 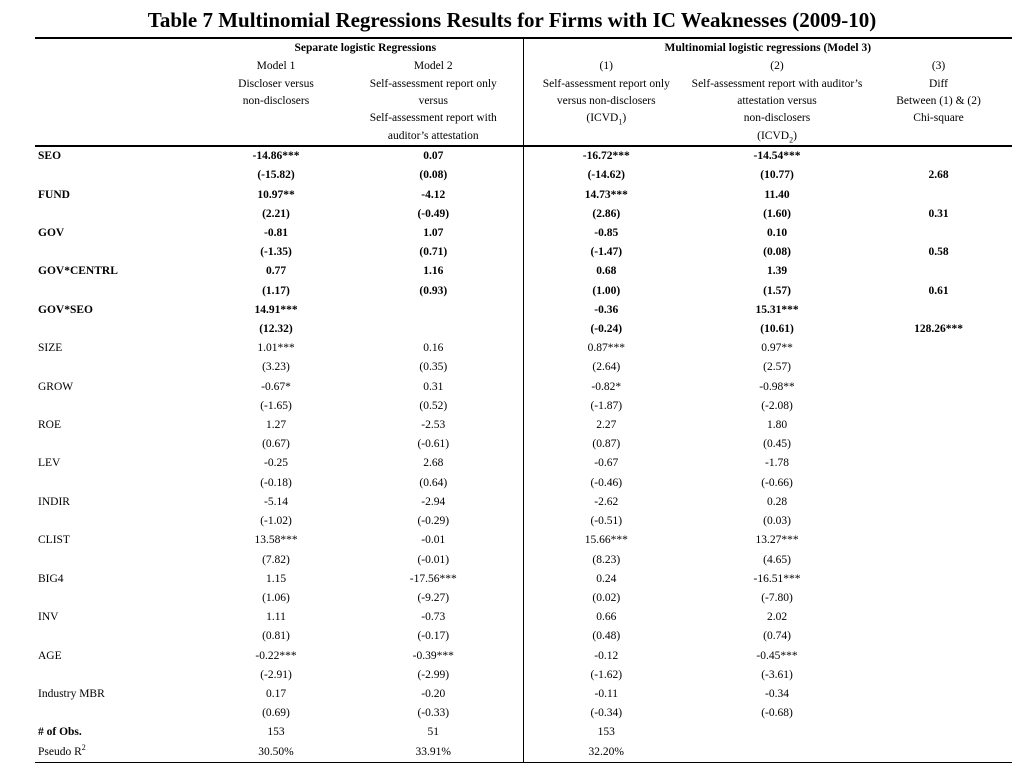 I want to click on table-cell: 33.91%, so click(x=434, y=752).